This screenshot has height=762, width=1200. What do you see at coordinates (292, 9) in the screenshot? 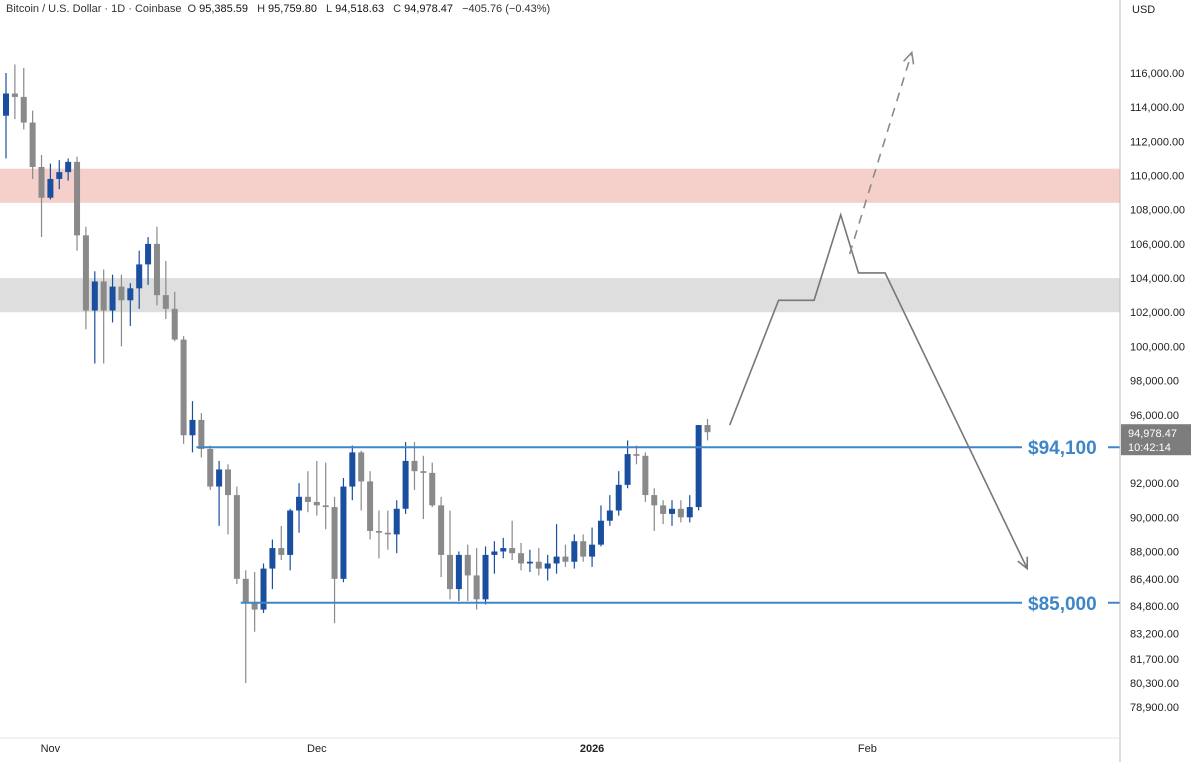
I see `high-value: 95,759.80` at bounding box center [292, 9].